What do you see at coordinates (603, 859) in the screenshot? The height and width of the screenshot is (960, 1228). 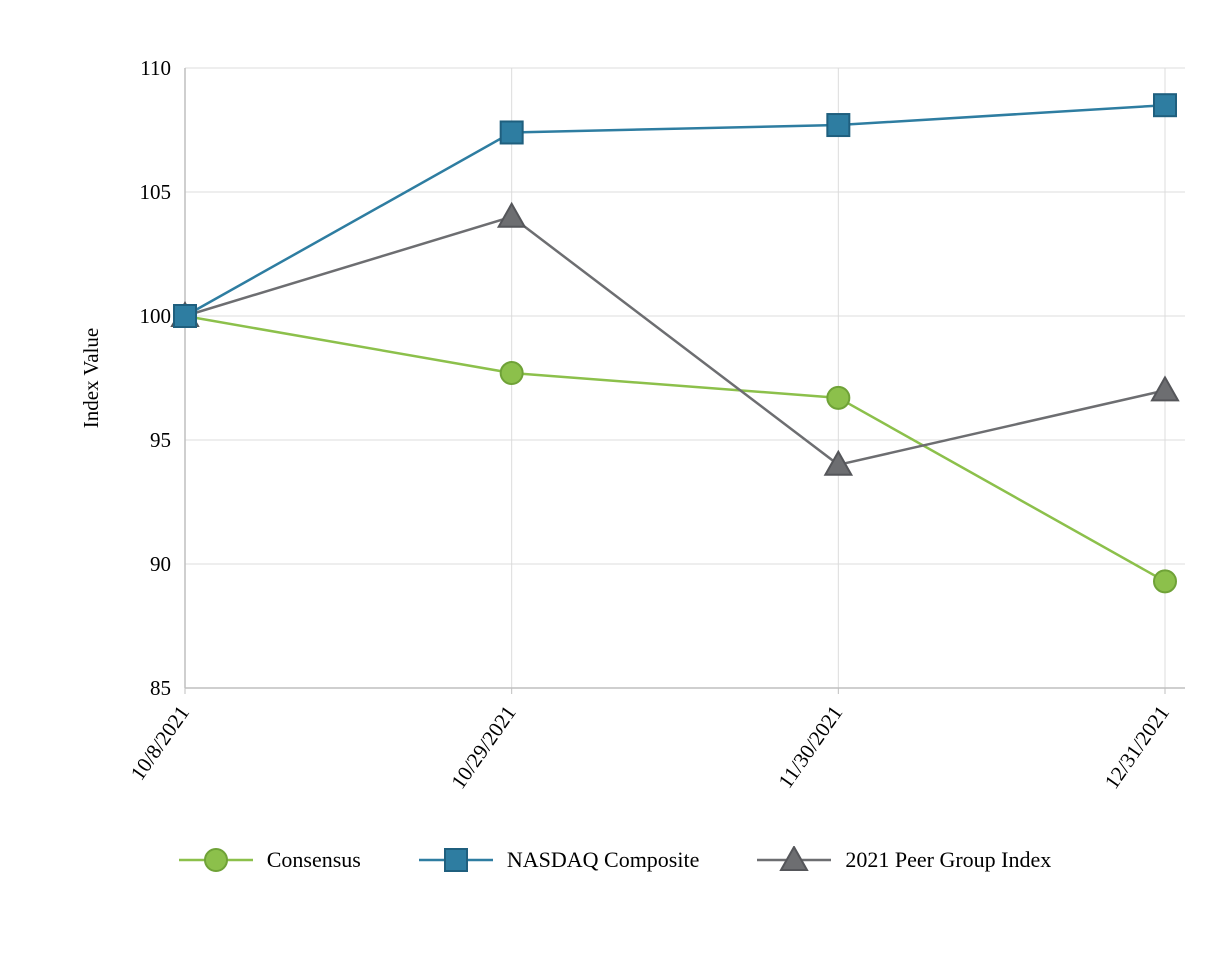 I see `legend-label-nasdaq-composite: NASDAQ Composite` at bounding box center [603, 859].